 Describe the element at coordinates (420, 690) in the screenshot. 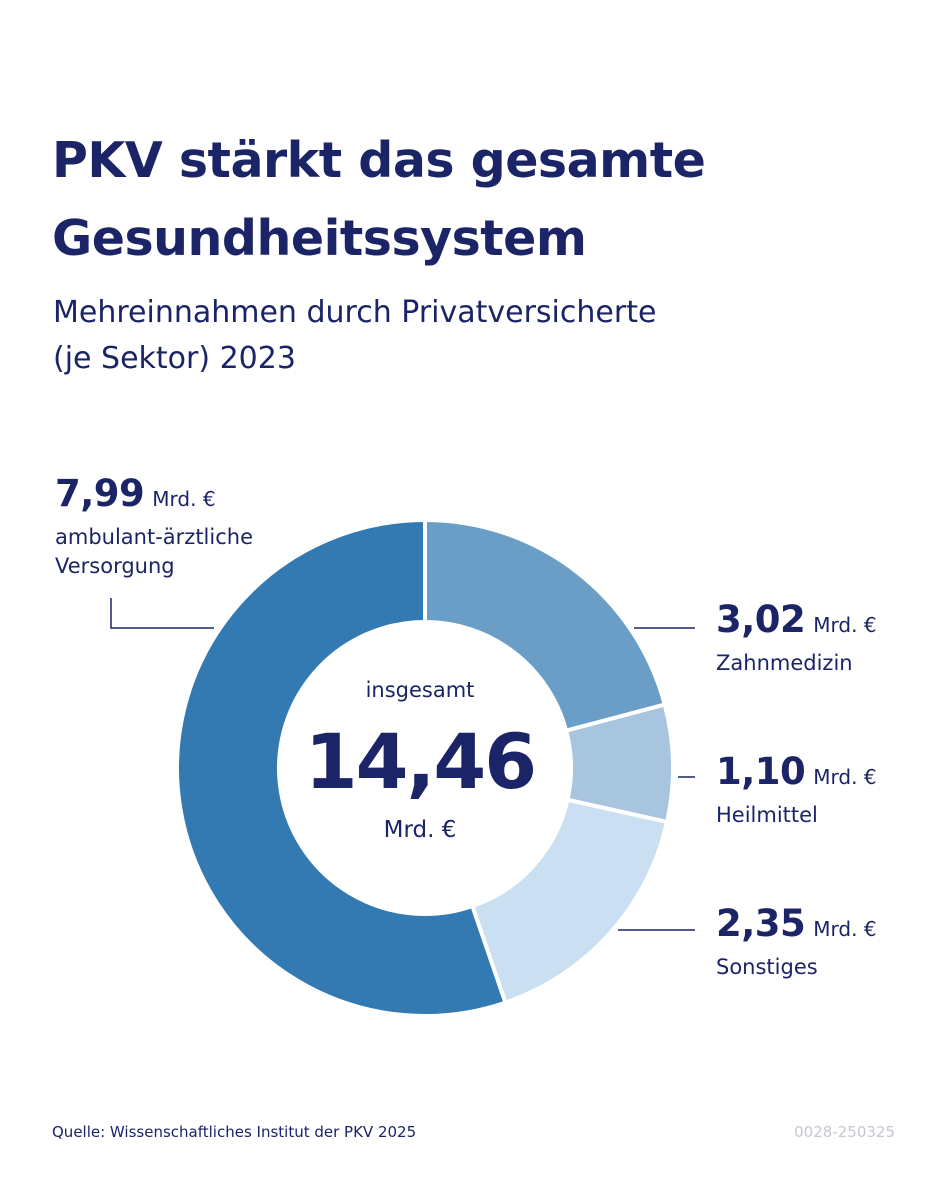

I see `total-label: insgesamt` at that location.